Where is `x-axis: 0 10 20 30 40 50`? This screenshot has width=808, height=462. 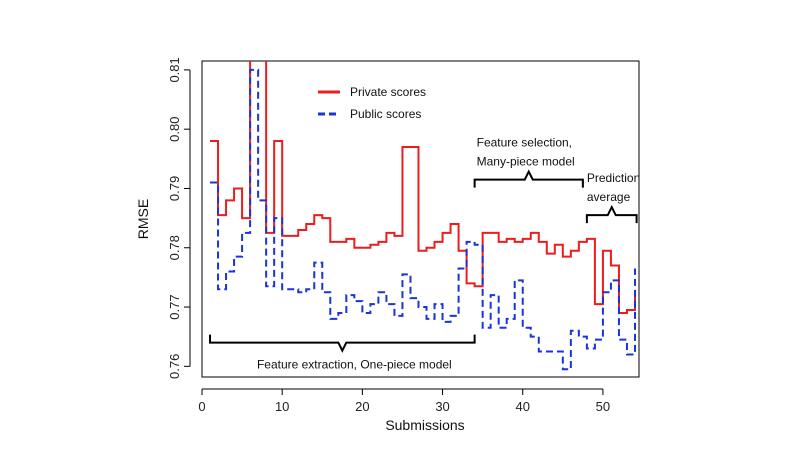
x-axis: 0 10 20 30 40 50 is located at coordinates (404, 401).